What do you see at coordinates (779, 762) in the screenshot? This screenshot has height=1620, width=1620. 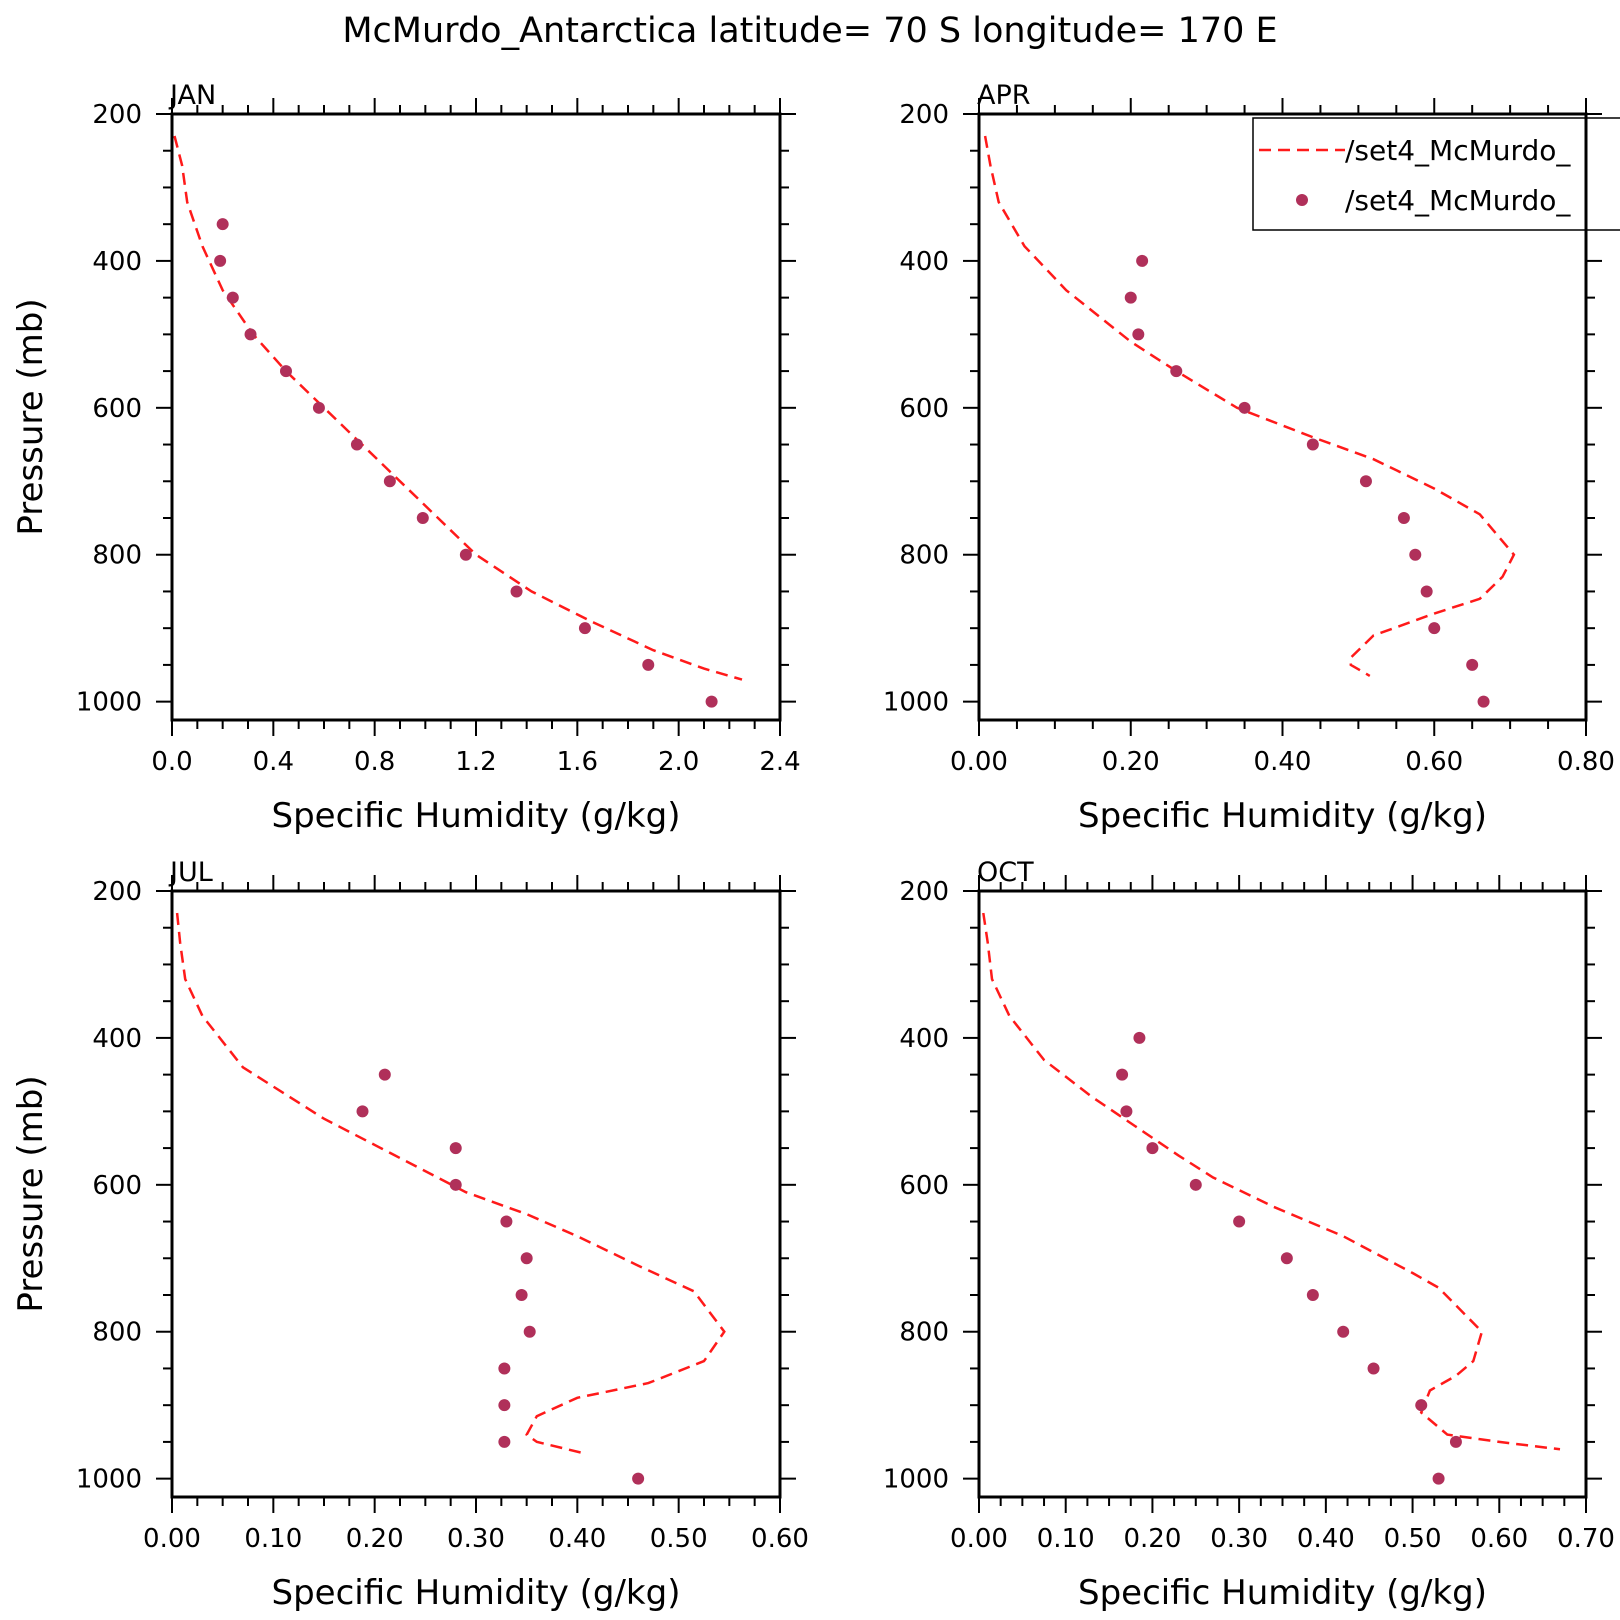 I see `x-tick-label: 2.4` at bounding box center [779, 762].